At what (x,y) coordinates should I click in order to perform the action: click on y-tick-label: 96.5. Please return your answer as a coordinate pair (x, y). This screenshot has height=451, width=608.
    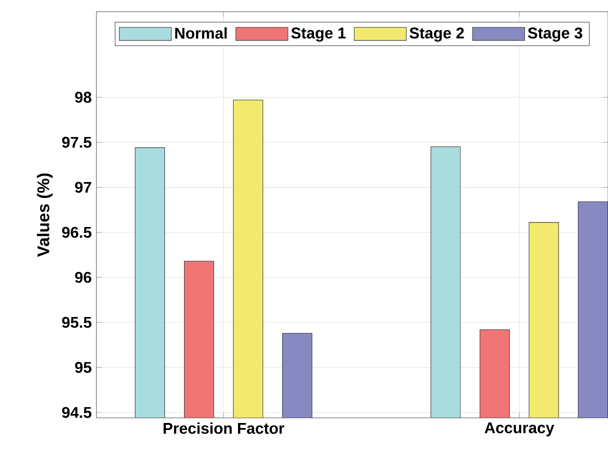
    Looking at the image, I should click on (77, 232).